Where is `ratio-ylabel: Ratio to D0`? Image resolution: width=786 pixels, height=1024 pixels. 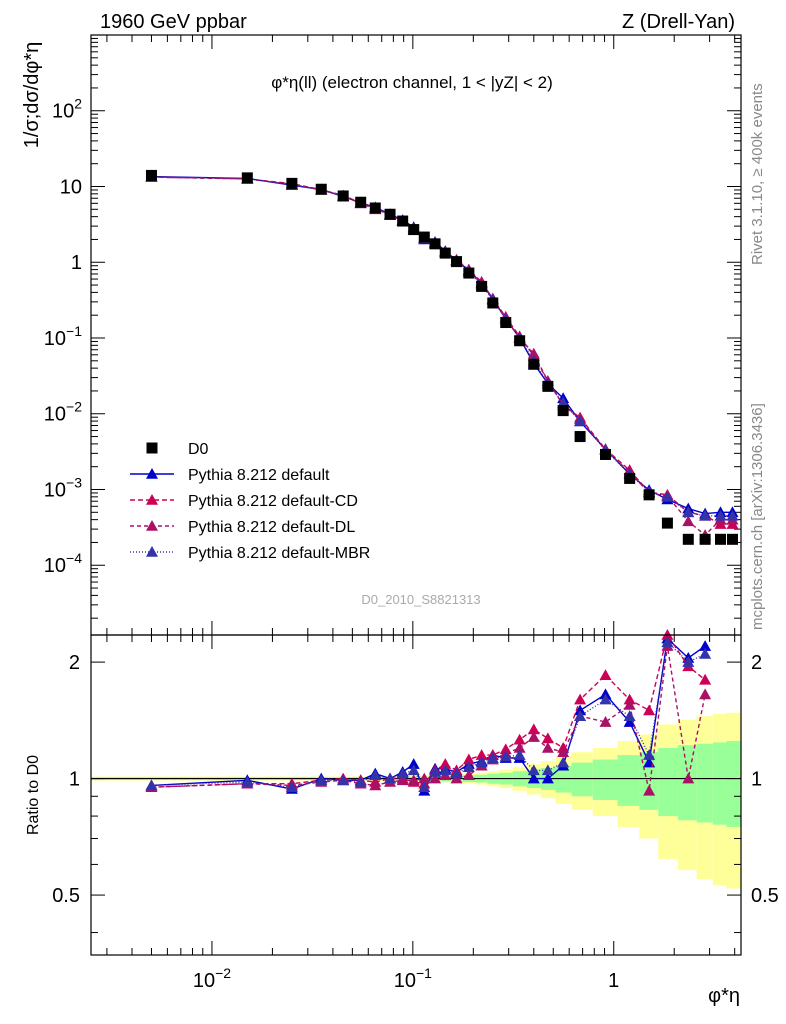 ratio-ylabel: Ratio to D0 is located at coordinates (33, 795).